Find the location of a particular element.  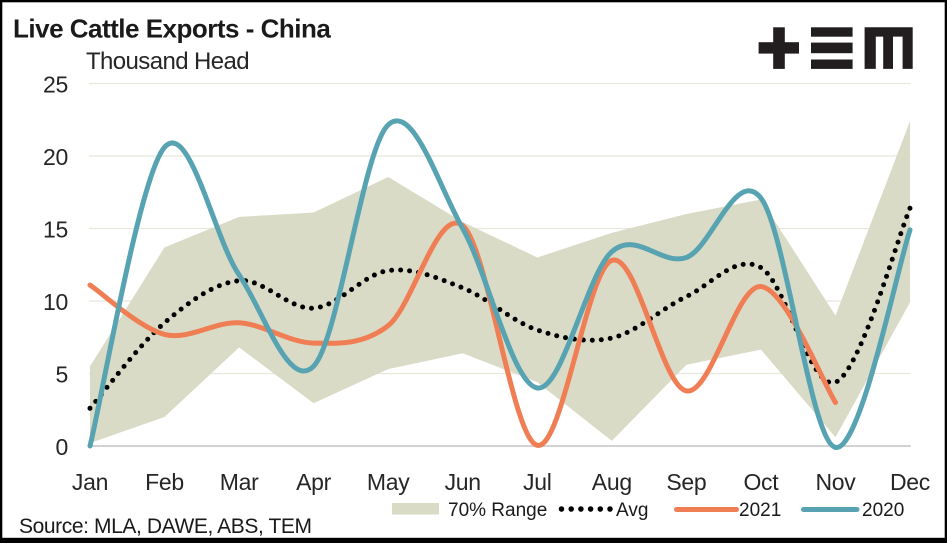

svg-text: Thousand Head is located at coordinates (167, 61).